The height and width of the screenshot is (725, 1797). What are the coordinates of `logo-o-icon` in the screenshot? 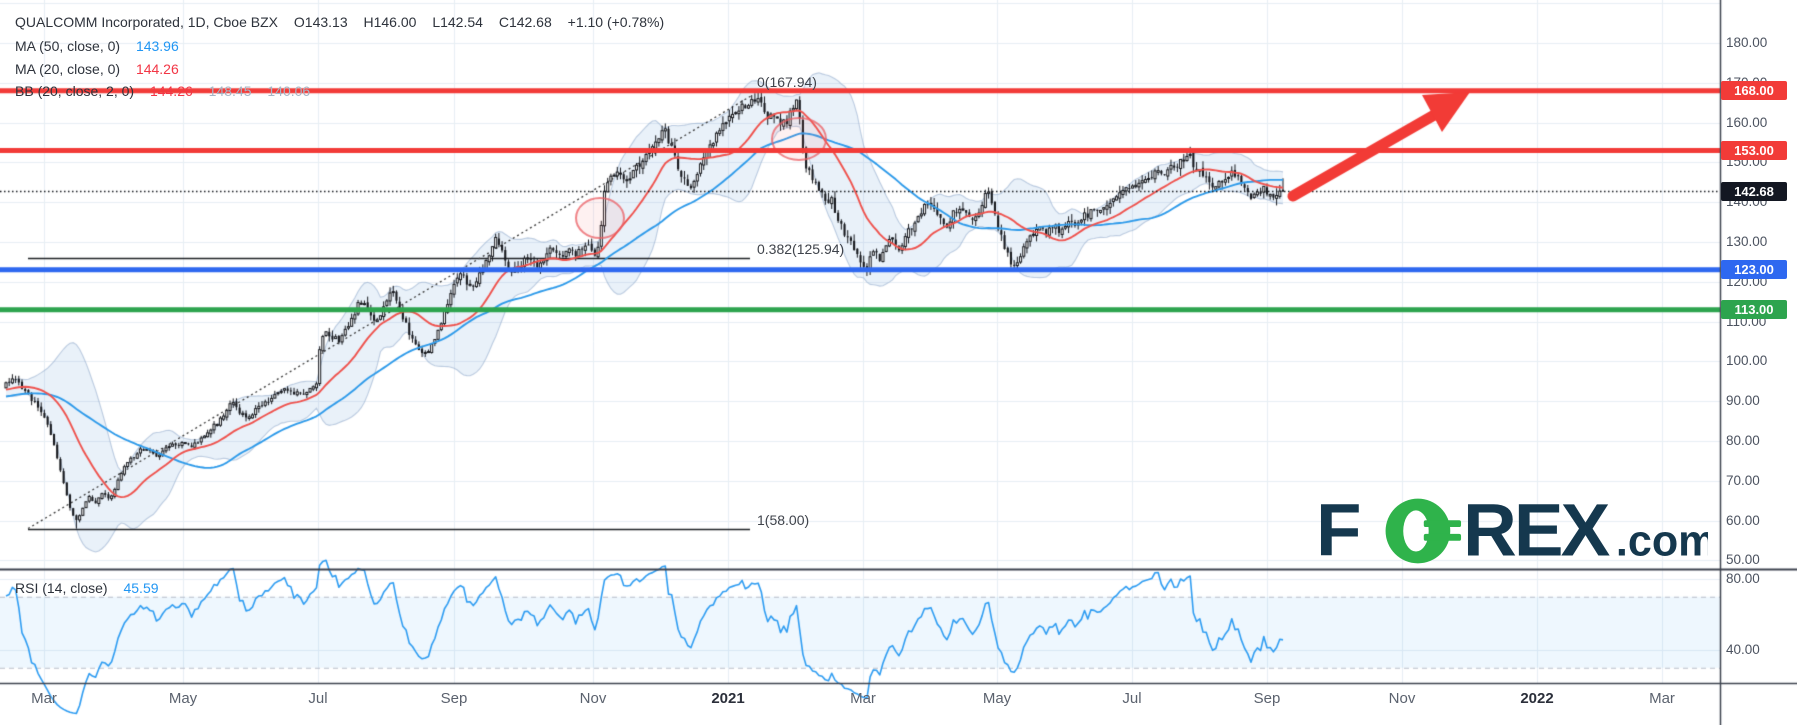 It's located at (1423, 531).